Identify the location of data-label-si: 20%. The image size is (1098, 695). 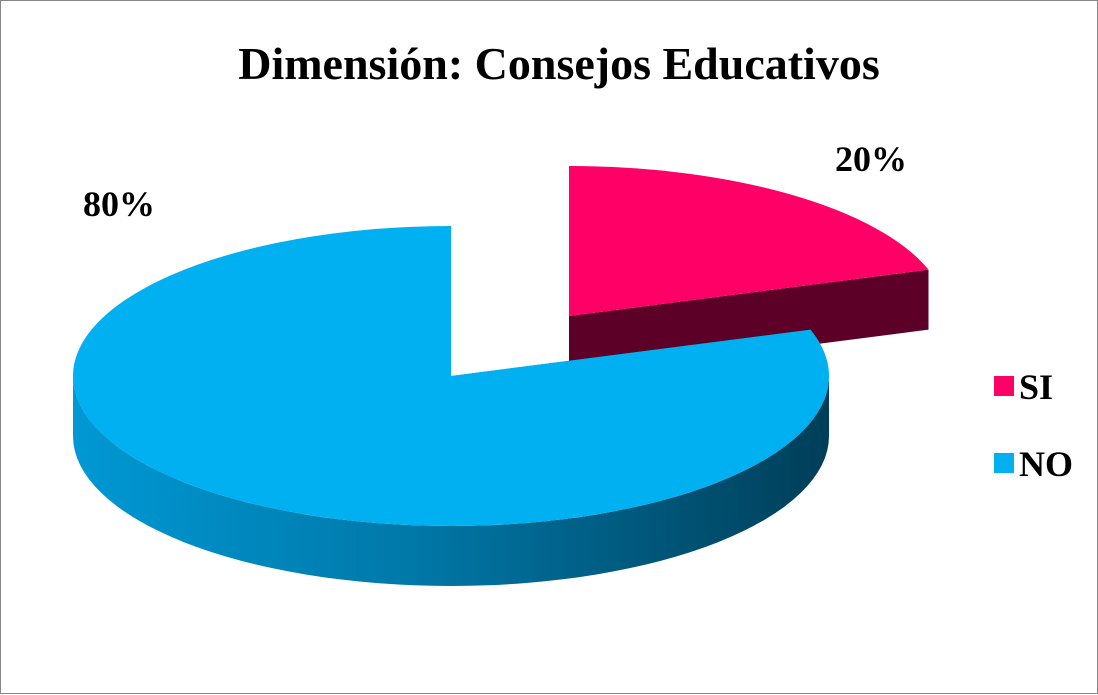
(871, 159).